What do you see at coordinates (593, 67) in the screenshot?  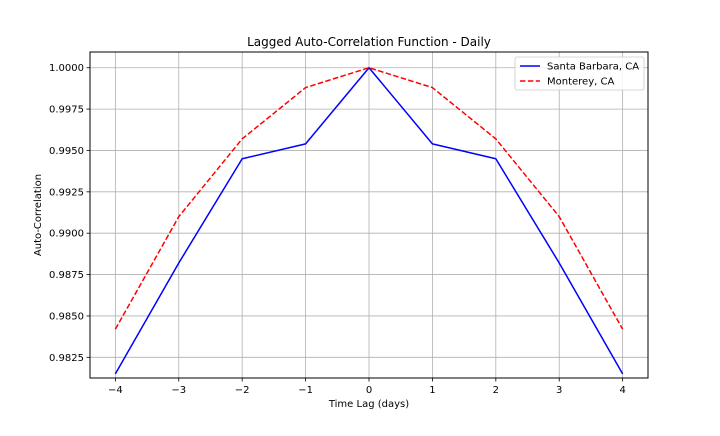 I see `legend-label: Santa Barbara, CA` at bounding box center [593, 67].